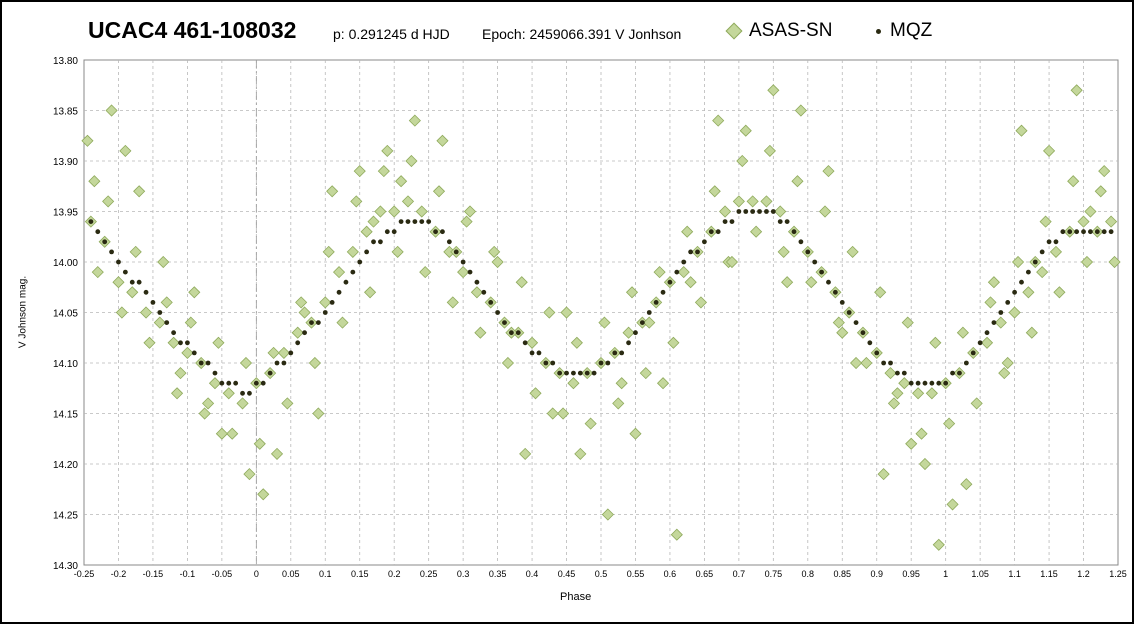 The width and height of the screenshot is (1134, 624). Describe the element at coordinates (1014, 574) in the screenshot. I see `x-tick-label: 1.1` at that location.